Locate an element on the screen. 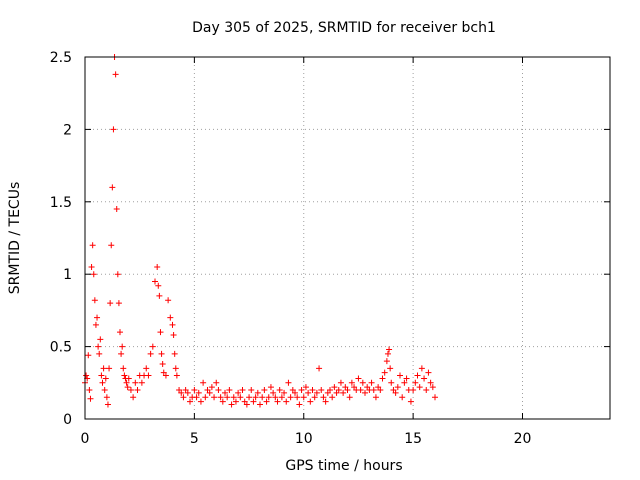 This screenshot has height=480, width=640. y-tick-label: 0 is located at coordinates (67, 420).